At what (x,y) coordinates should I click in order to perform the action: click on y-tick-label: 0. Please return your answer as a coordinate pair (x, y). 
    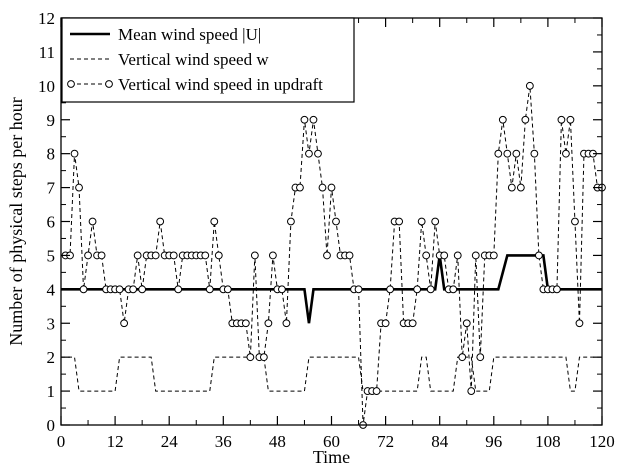
    Looking at the image, I should click on (51, 425).